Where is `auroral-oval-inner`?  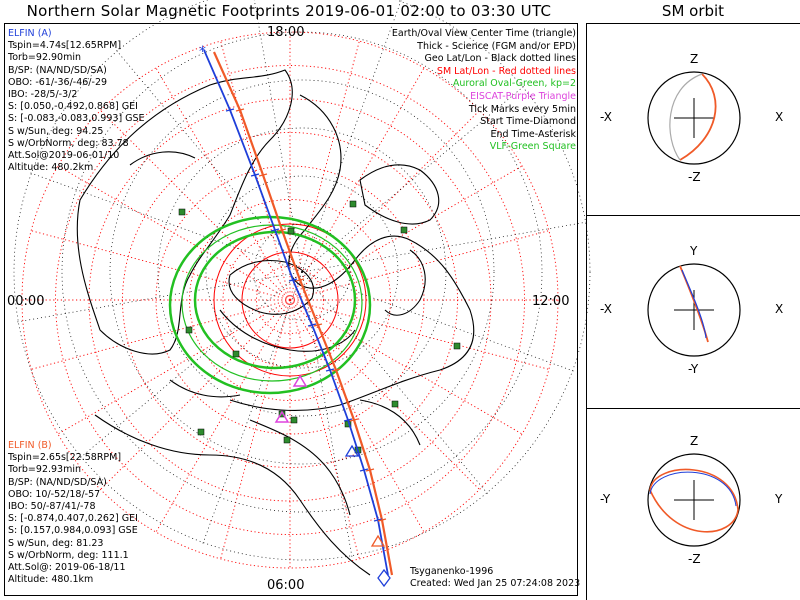
auroral-oval-inner is located at coordinates (275, 300).